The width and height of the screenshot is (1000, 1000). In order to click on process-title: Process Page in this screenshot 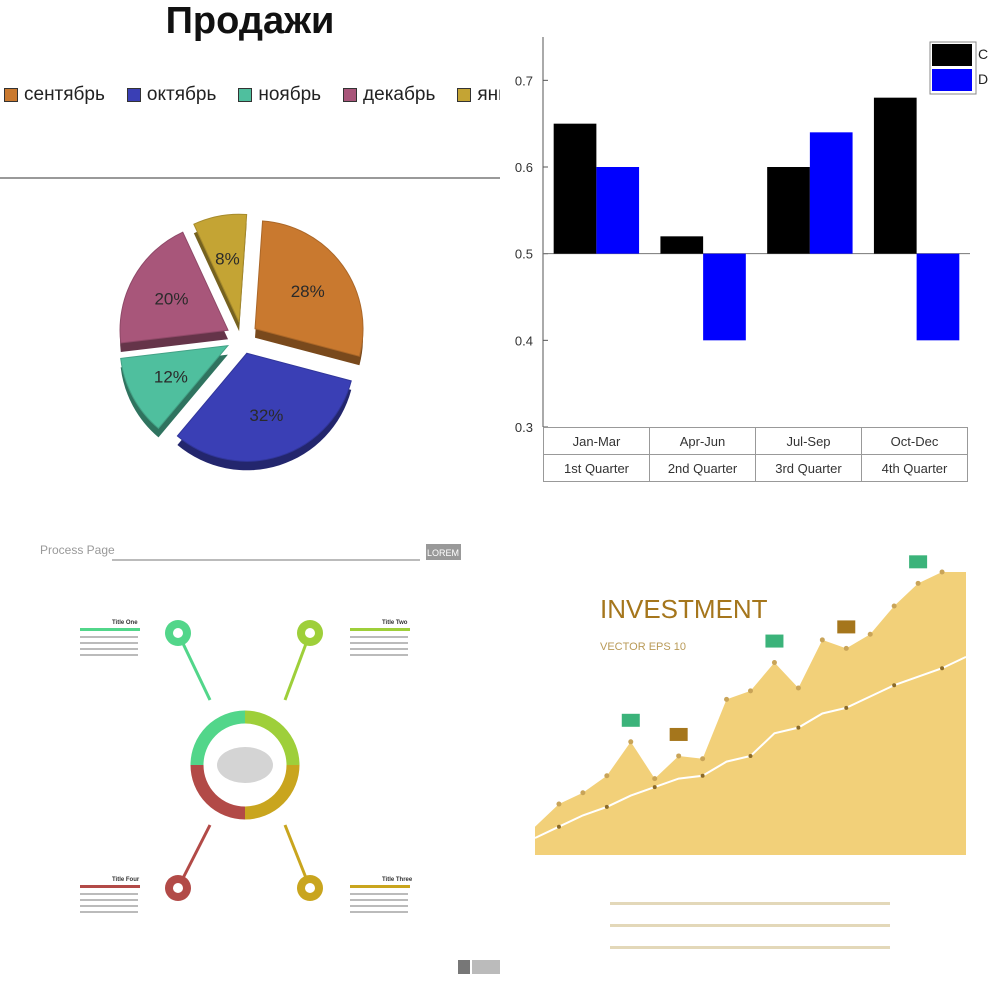, I will do `click(77, 550)`.